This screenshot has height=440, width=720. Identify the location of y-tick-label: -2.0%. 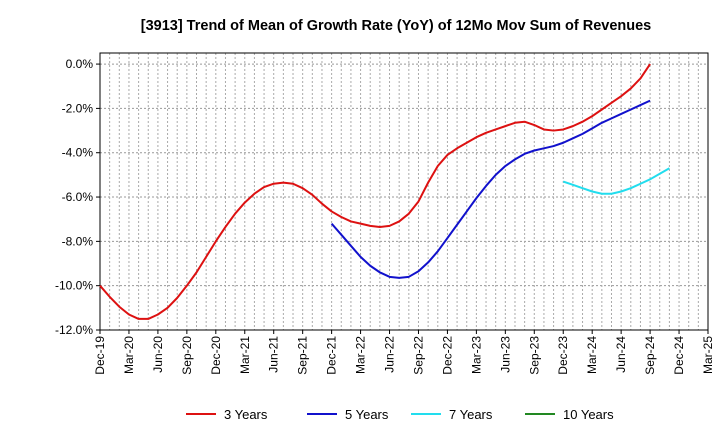
(78, 108).